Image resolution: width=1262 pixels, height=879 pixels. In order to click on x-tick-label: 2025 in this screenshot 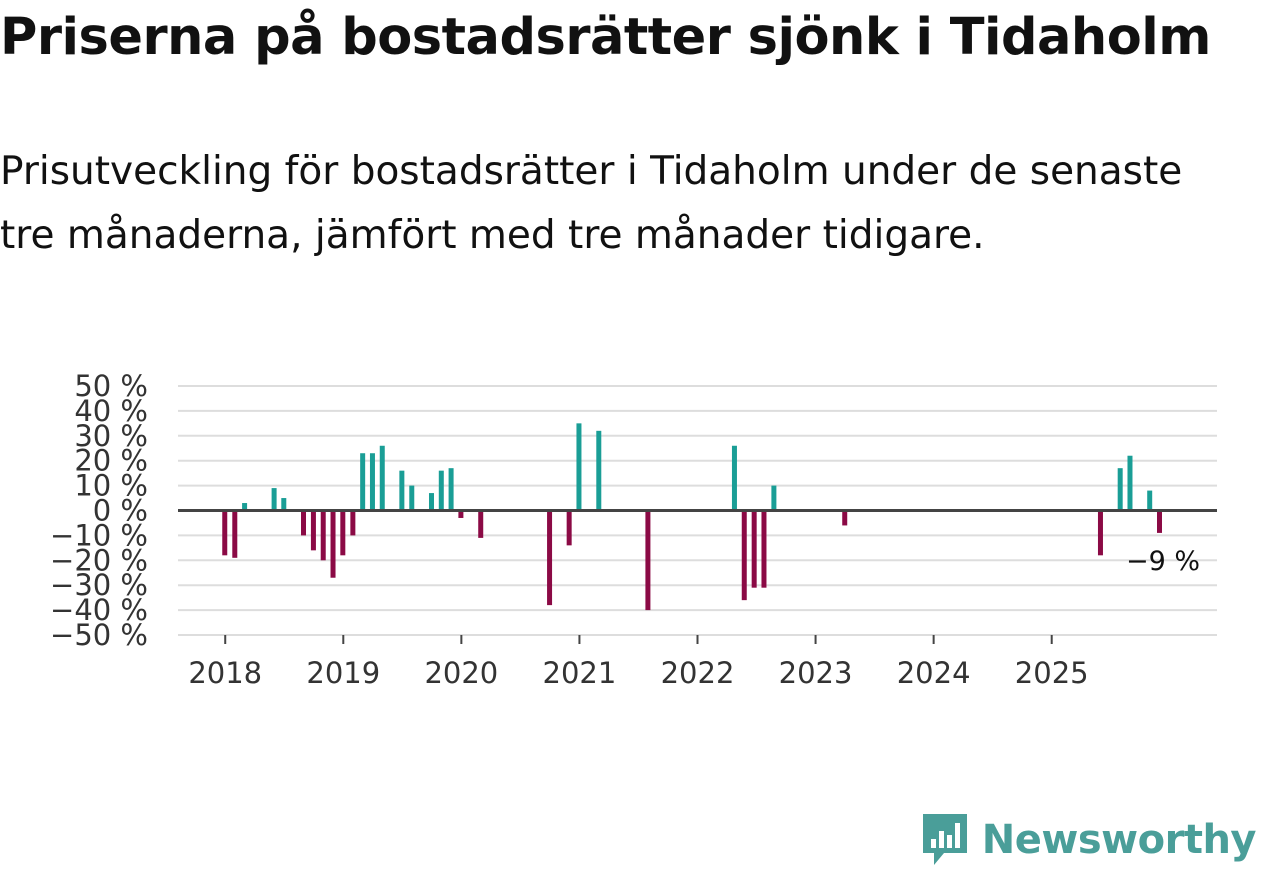, I will do `click(1052, 673)`.